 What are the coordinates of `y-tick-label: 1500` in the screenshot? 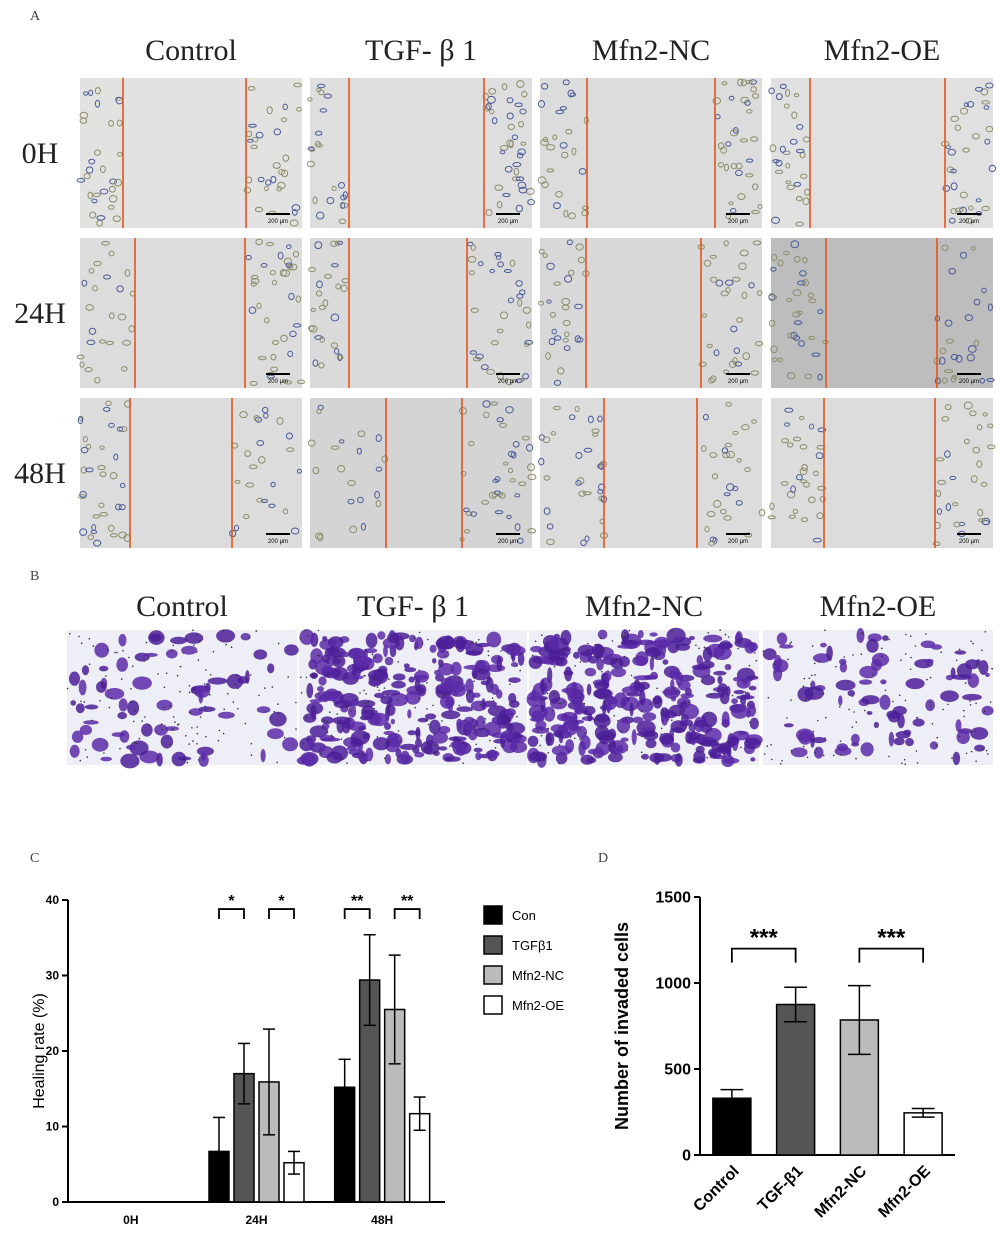 It's located at (673, 898).